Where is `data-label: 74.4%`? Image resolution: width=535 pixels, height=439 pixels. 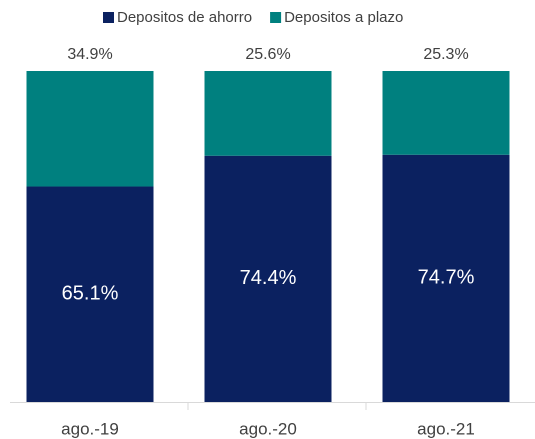
data-label: 74.4% is located at coordinates (268, 278).